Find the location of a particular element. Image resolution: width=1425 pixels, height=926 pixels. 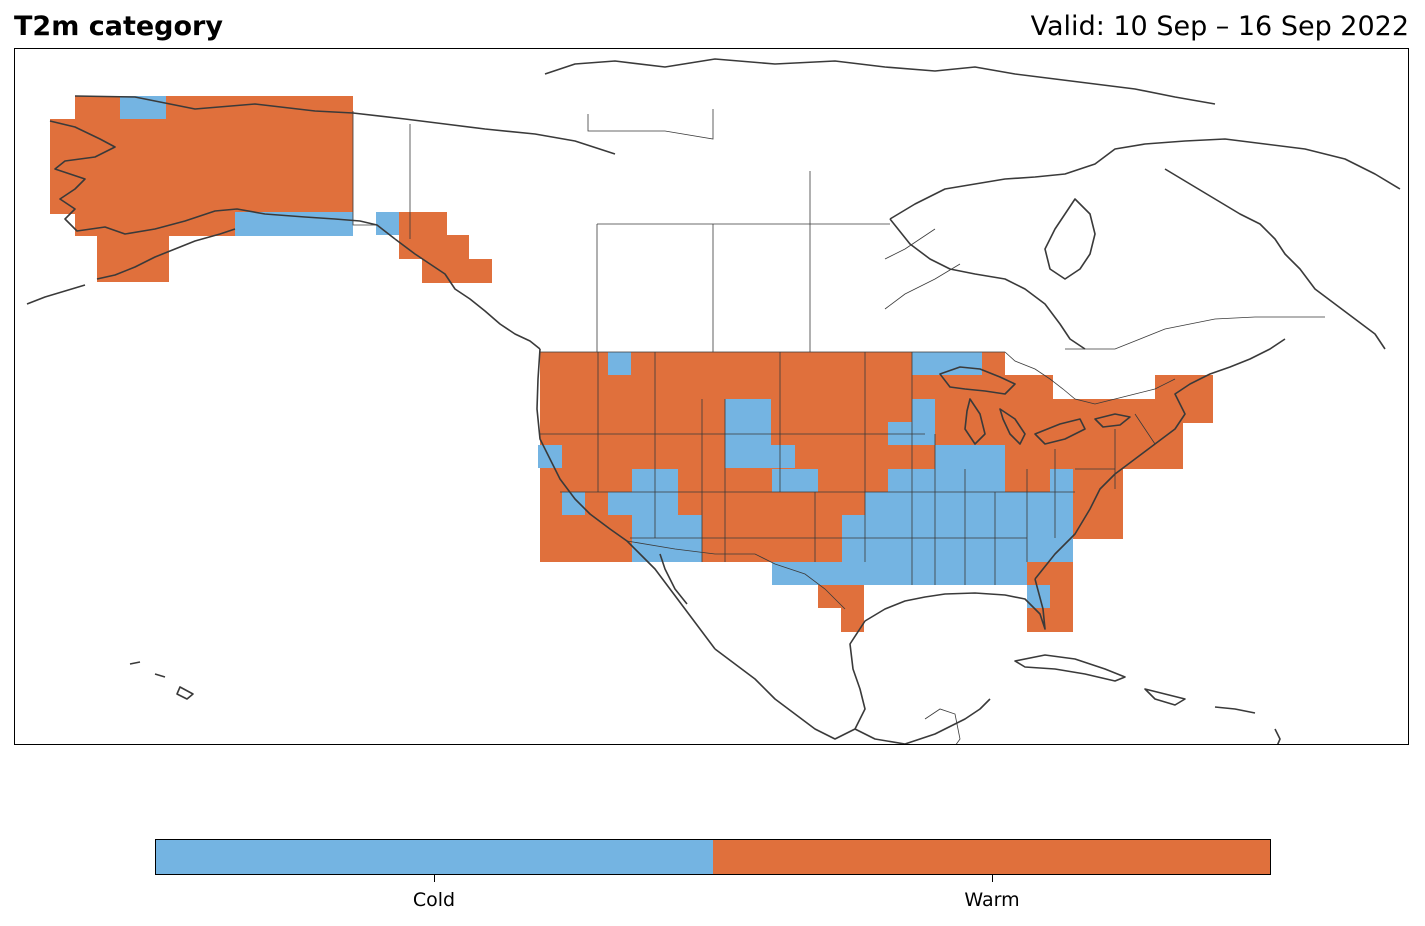

valid-period: Valid: 10 Sep – 16 Sep 2022 is located at coordinates (1219, 26).